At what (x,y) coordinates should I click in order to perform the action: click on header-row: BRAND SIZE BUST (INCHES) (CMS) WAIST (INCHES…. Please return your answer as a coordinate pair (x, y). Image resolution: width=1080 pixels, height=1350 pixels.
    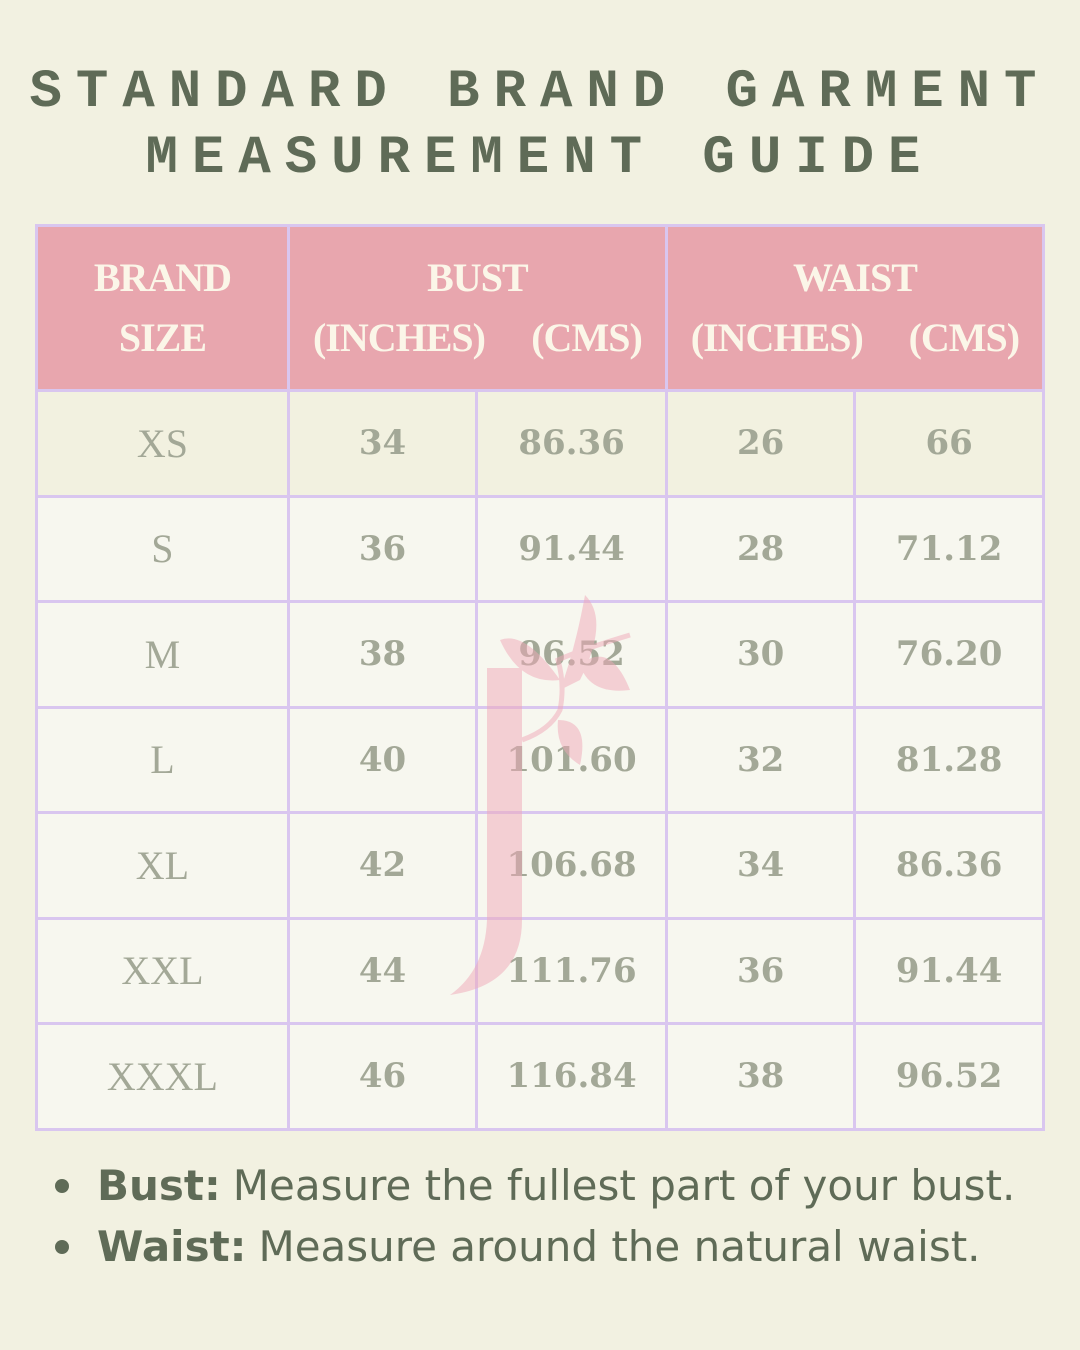
    Looking at the image, I should click on (540, 308).